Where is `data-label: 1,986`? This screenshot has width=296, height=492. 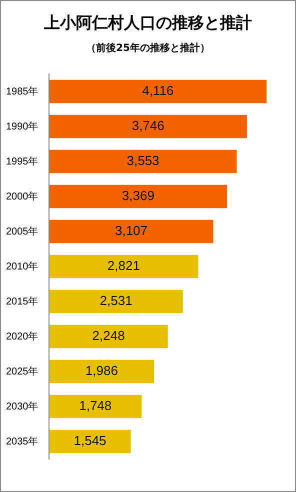
data-label: 1,986 is located at coordinates (101, 370).